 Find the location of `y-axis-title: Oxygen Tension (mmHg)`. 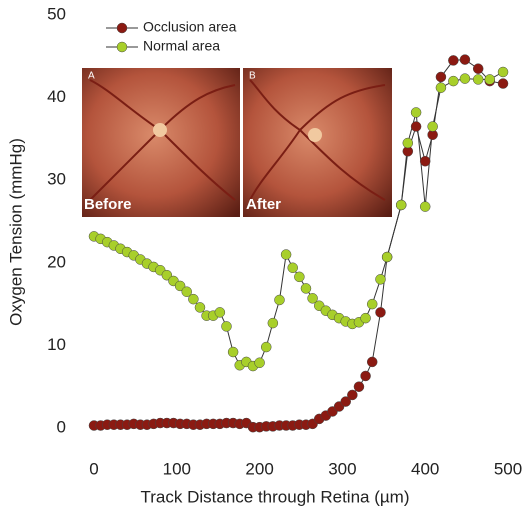

y-axis-title: Oxygen Tension (mmHg) is located at coordinates (15, 232).